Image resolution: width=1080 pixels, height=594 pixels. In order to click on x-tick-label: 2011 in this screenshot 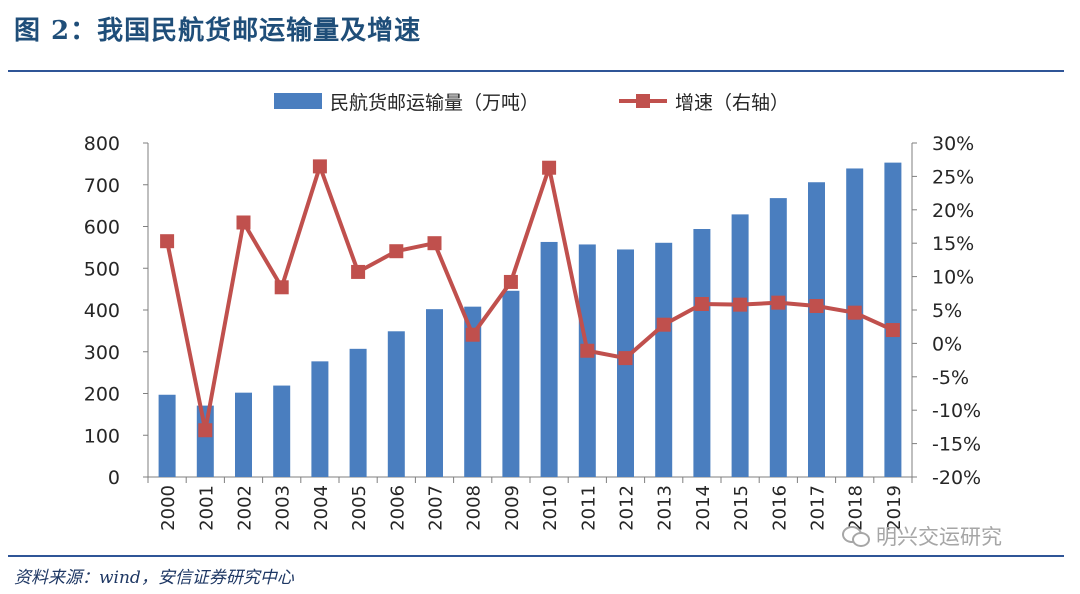, I will do `click(588, 508)`.